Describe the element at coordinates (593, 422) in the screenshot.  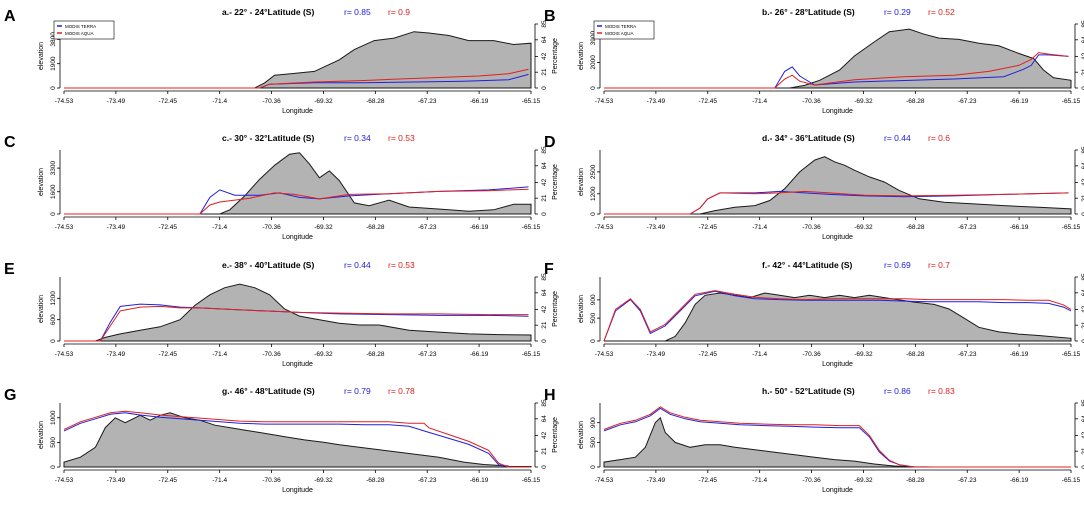
I see `y-tick-label-left: 900` at that location.